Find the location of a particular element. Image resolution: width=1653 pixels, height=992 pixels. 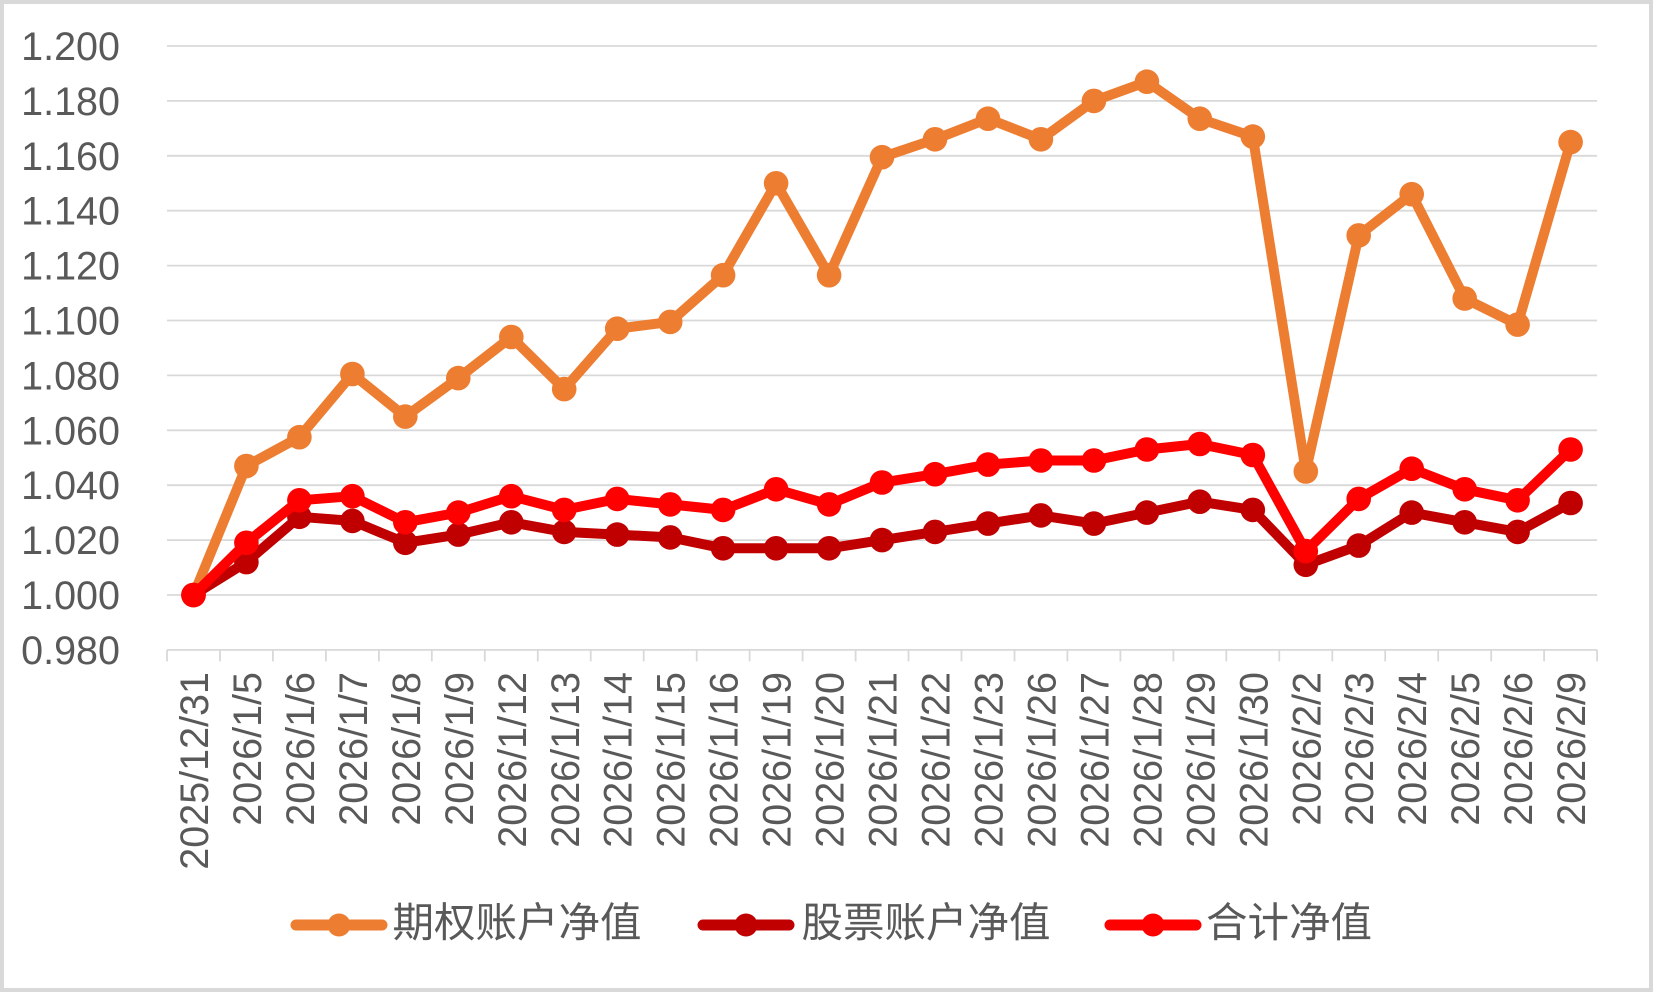

svg-text: 1.000 is located at coordinates (70, 596).